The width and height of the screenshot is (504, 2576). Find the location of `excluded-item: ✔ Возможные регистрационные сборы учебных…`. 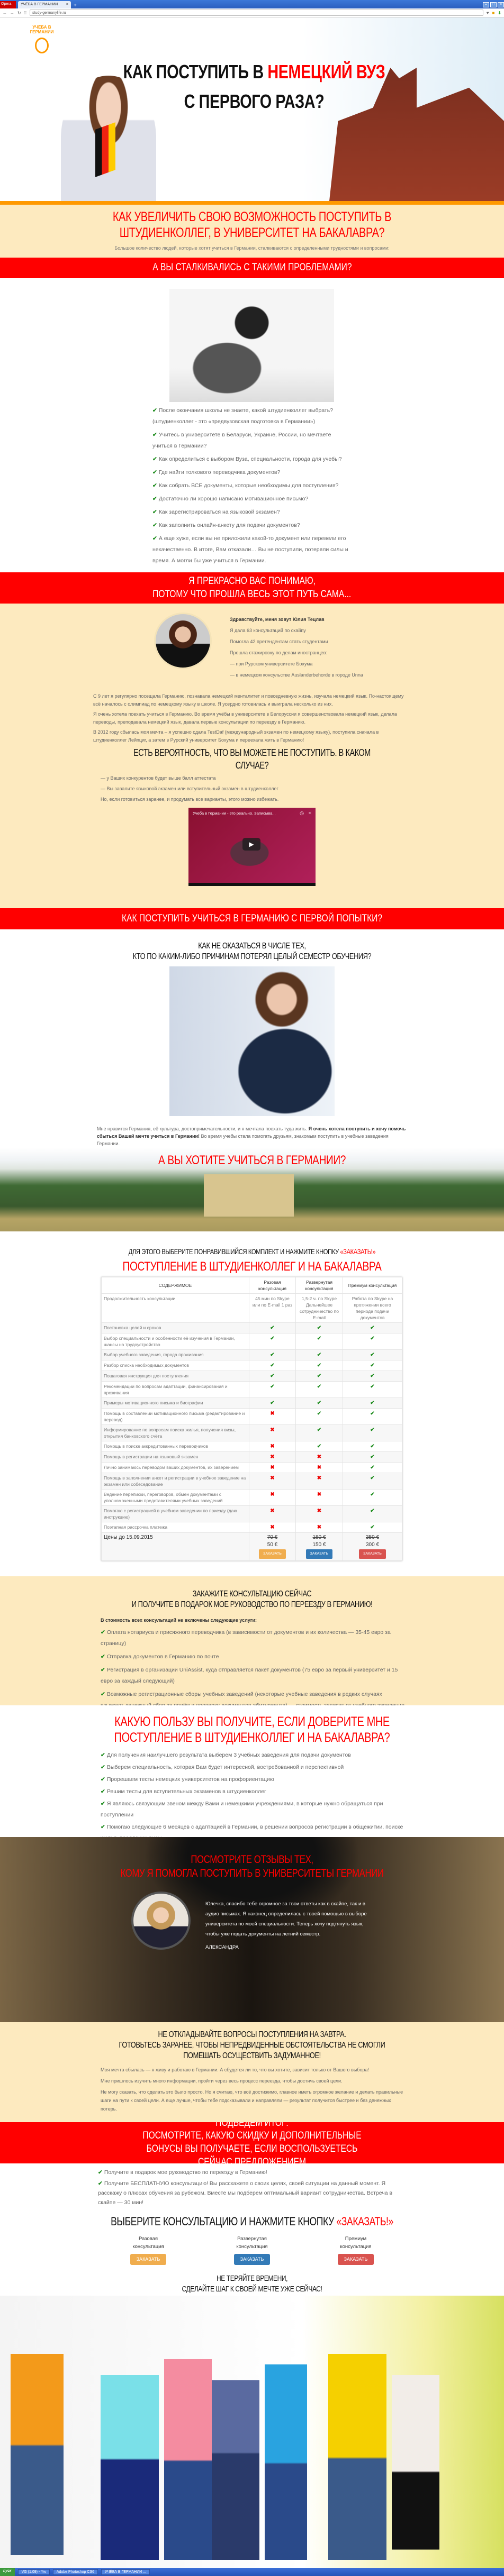

excluded-item: ✔ Возможные регистрационные сборы учебных… is located at coordinates (253, 1697).